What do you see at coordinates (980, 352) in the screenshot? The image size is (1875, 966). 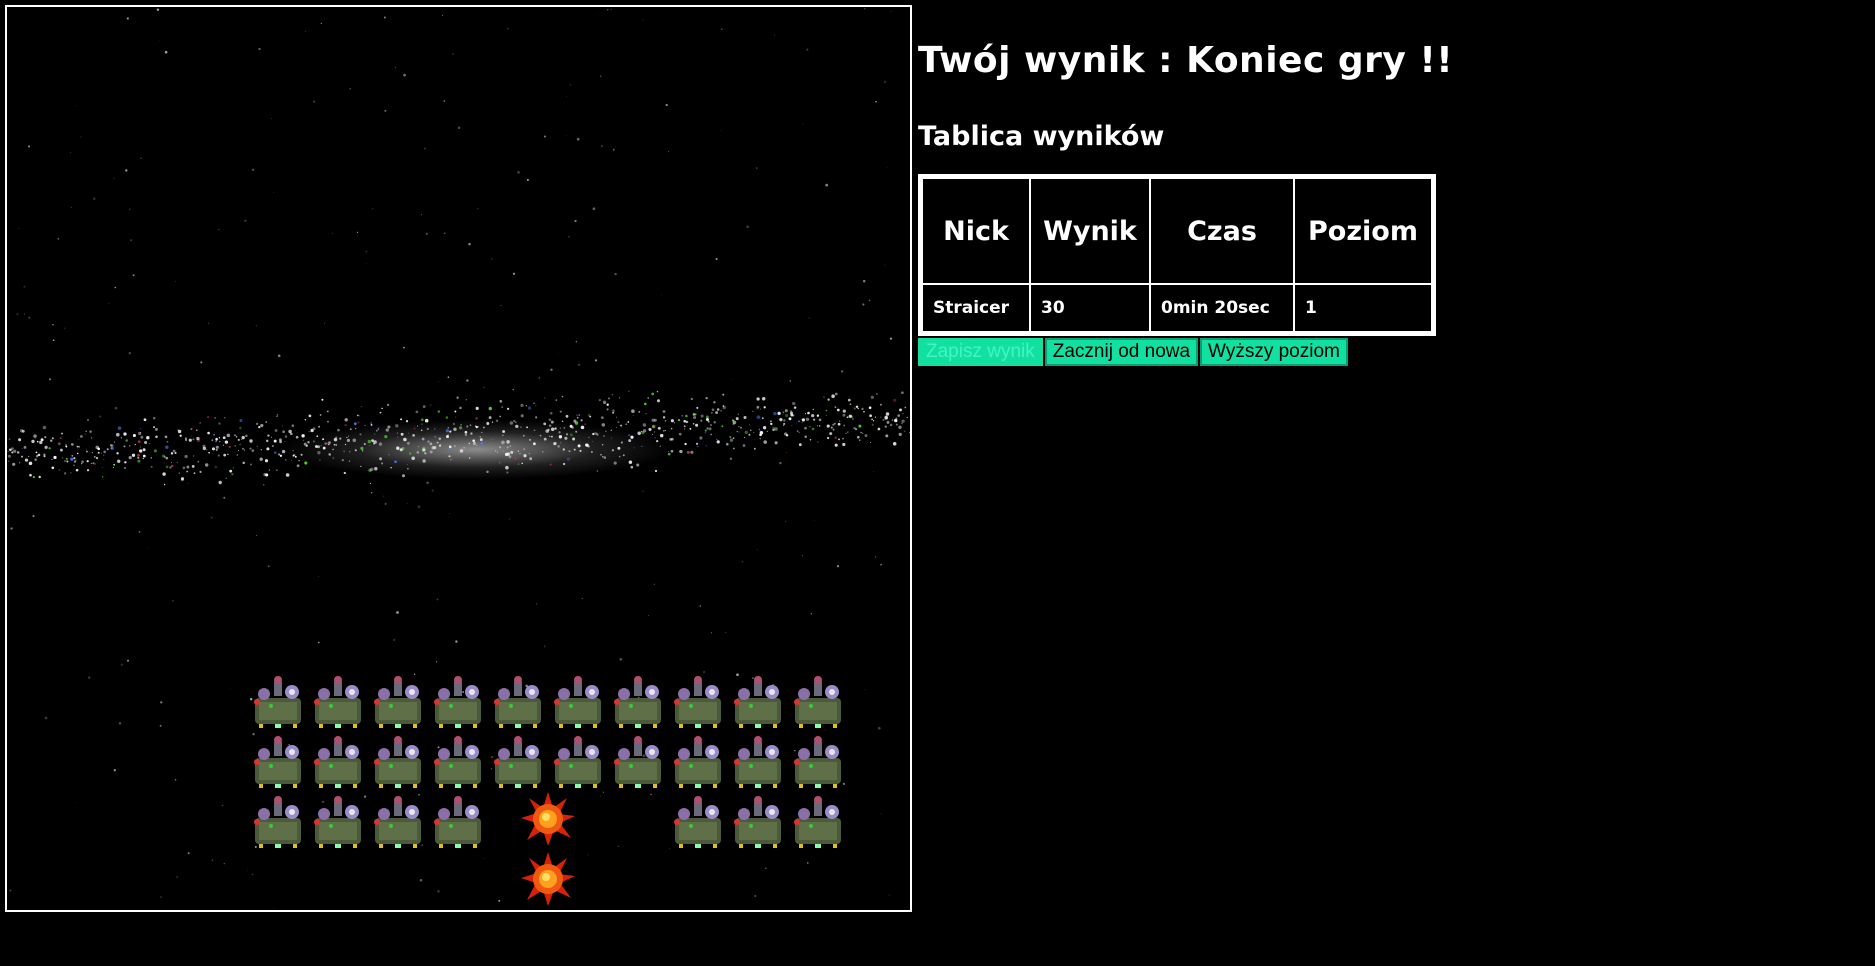 I see `save-score-button: Zapisz wynik` at bounding box center [980, 352].